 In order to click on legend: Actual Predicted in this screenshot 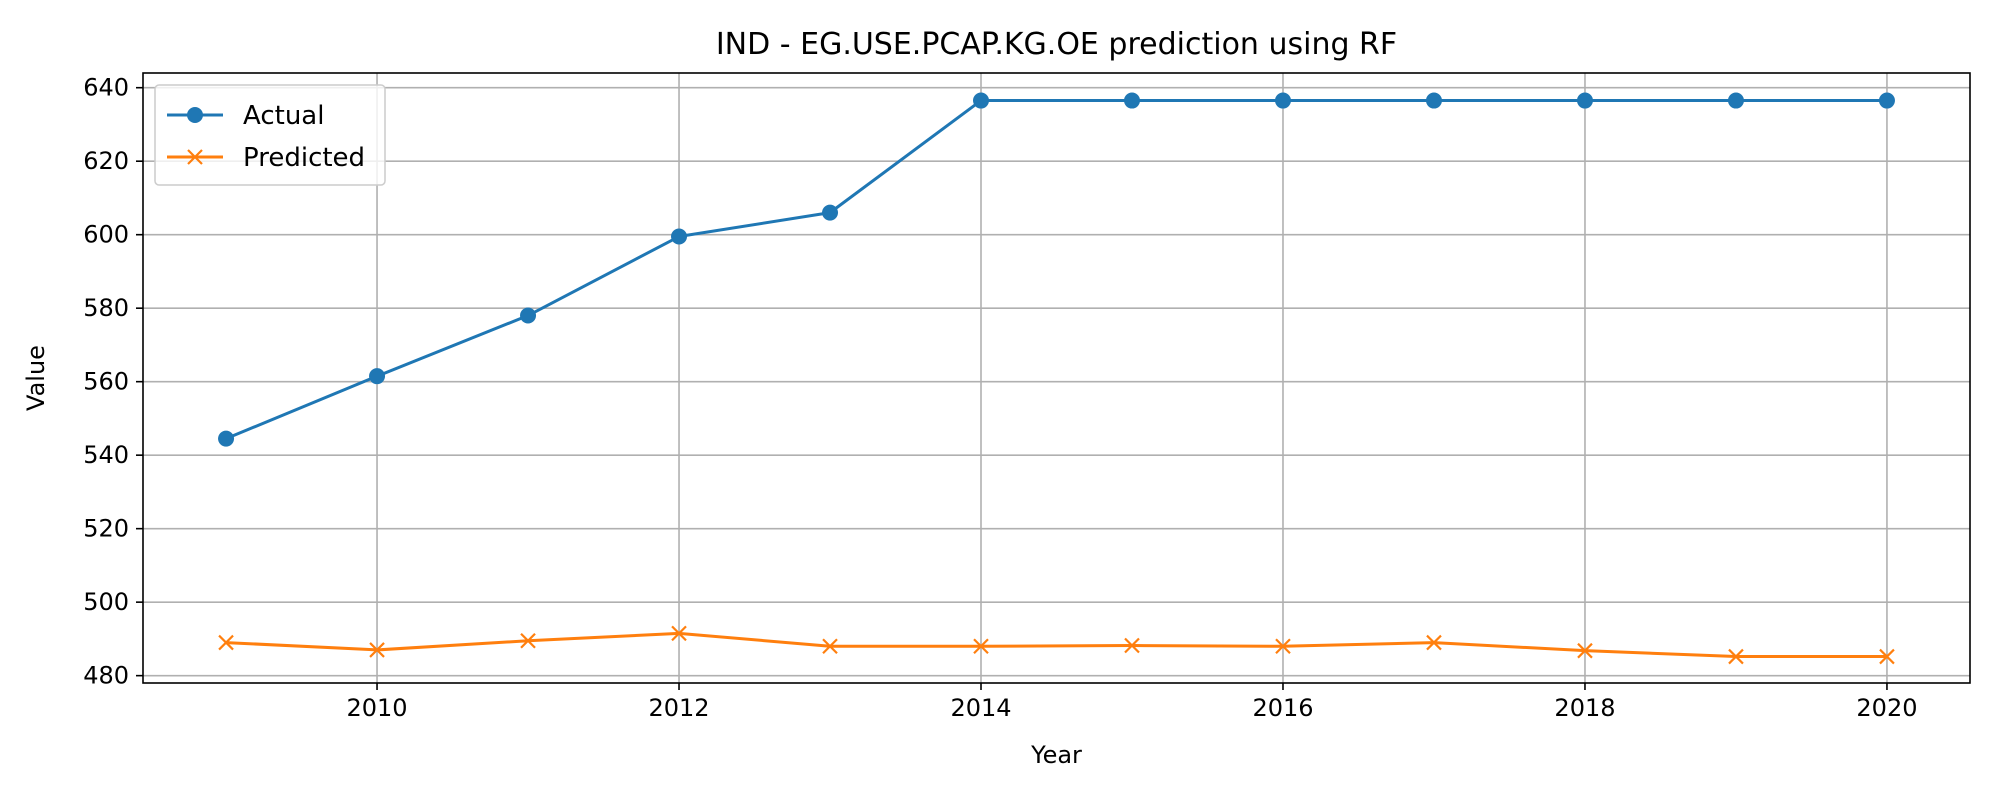, I will do `click(270, 135)`.